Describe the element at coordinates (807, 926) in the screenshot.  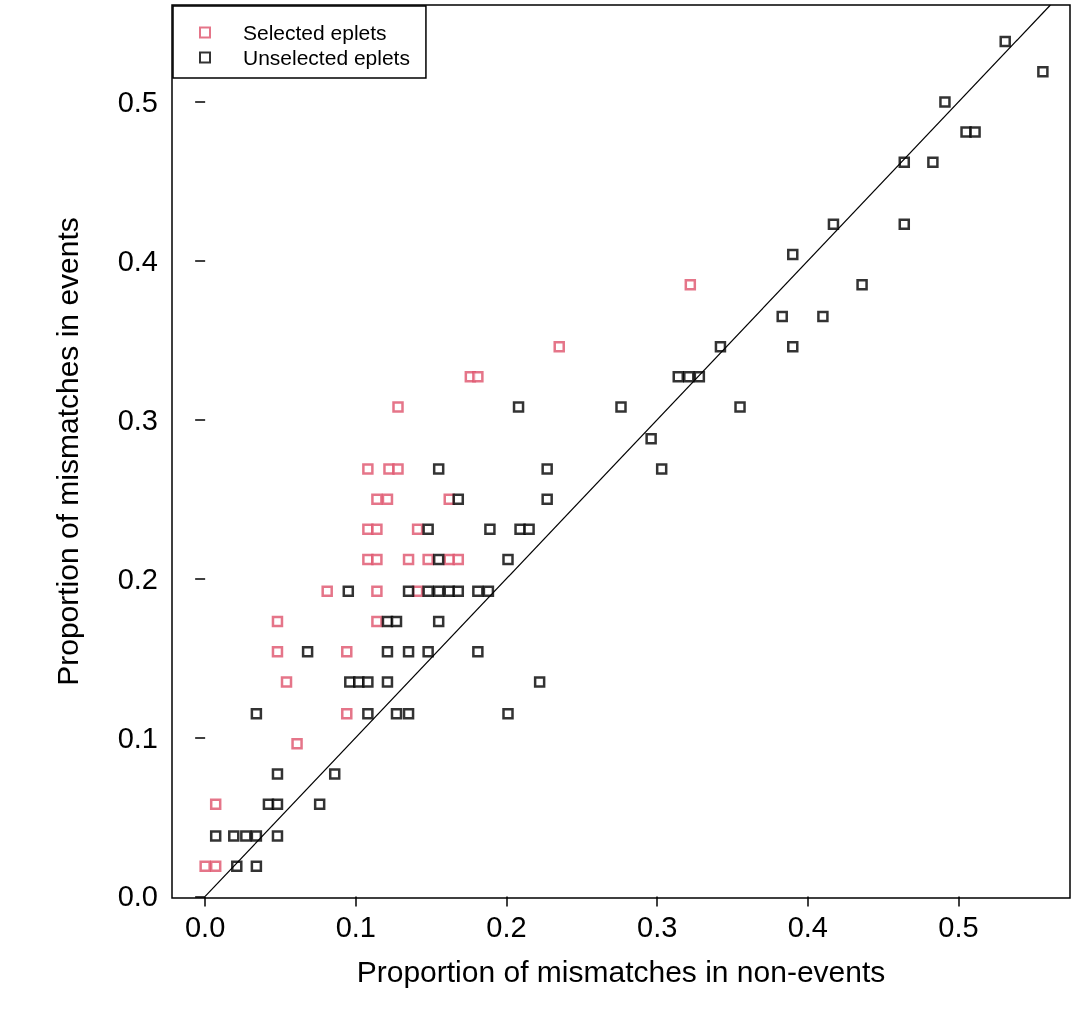
I see `x-tick-label: 0.4` at that location.